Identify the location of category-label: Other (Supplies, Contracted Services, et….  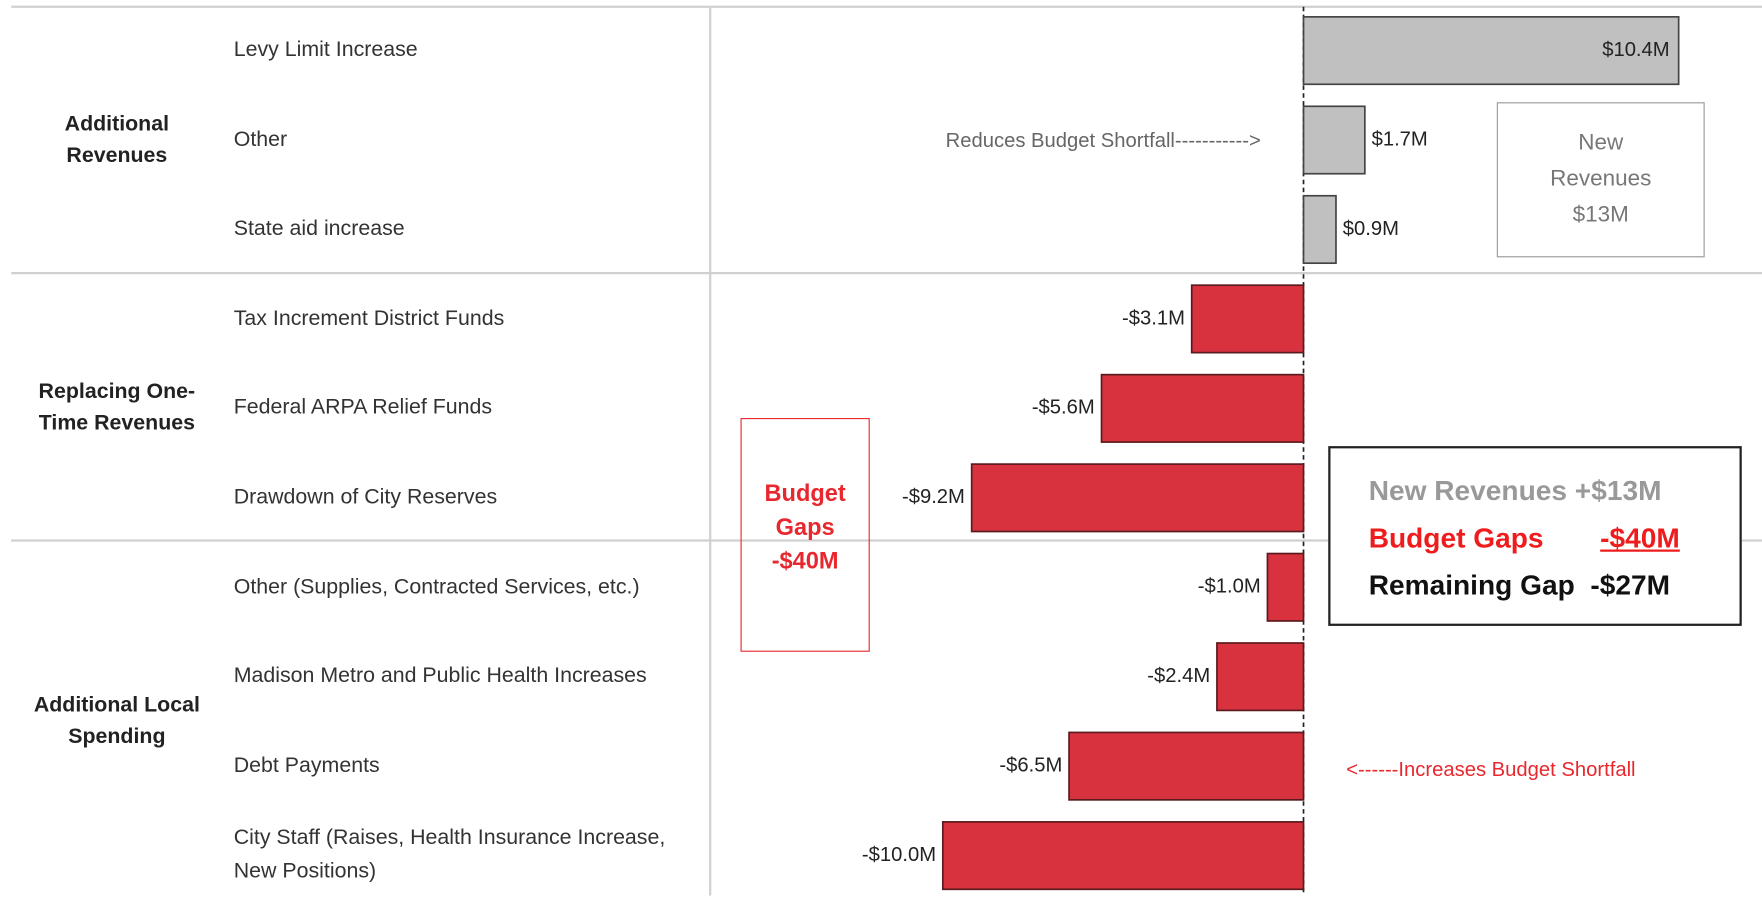
(436, 586).